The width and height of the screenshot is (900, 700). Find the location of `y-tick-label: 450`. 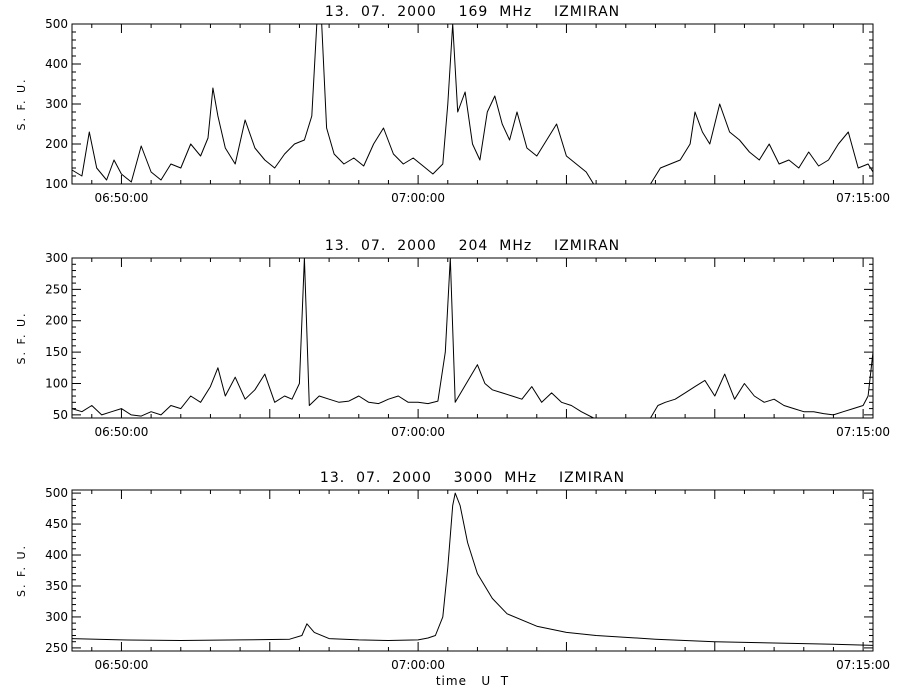

y-tick-label: 450 is located at coordinates (56, 524).